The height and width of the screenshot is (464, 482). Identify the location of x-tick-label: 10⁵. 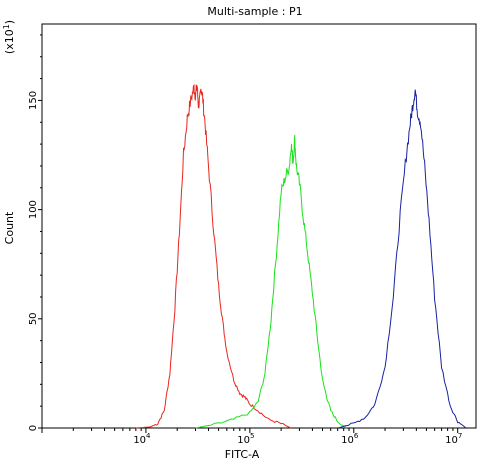
(245, 439).